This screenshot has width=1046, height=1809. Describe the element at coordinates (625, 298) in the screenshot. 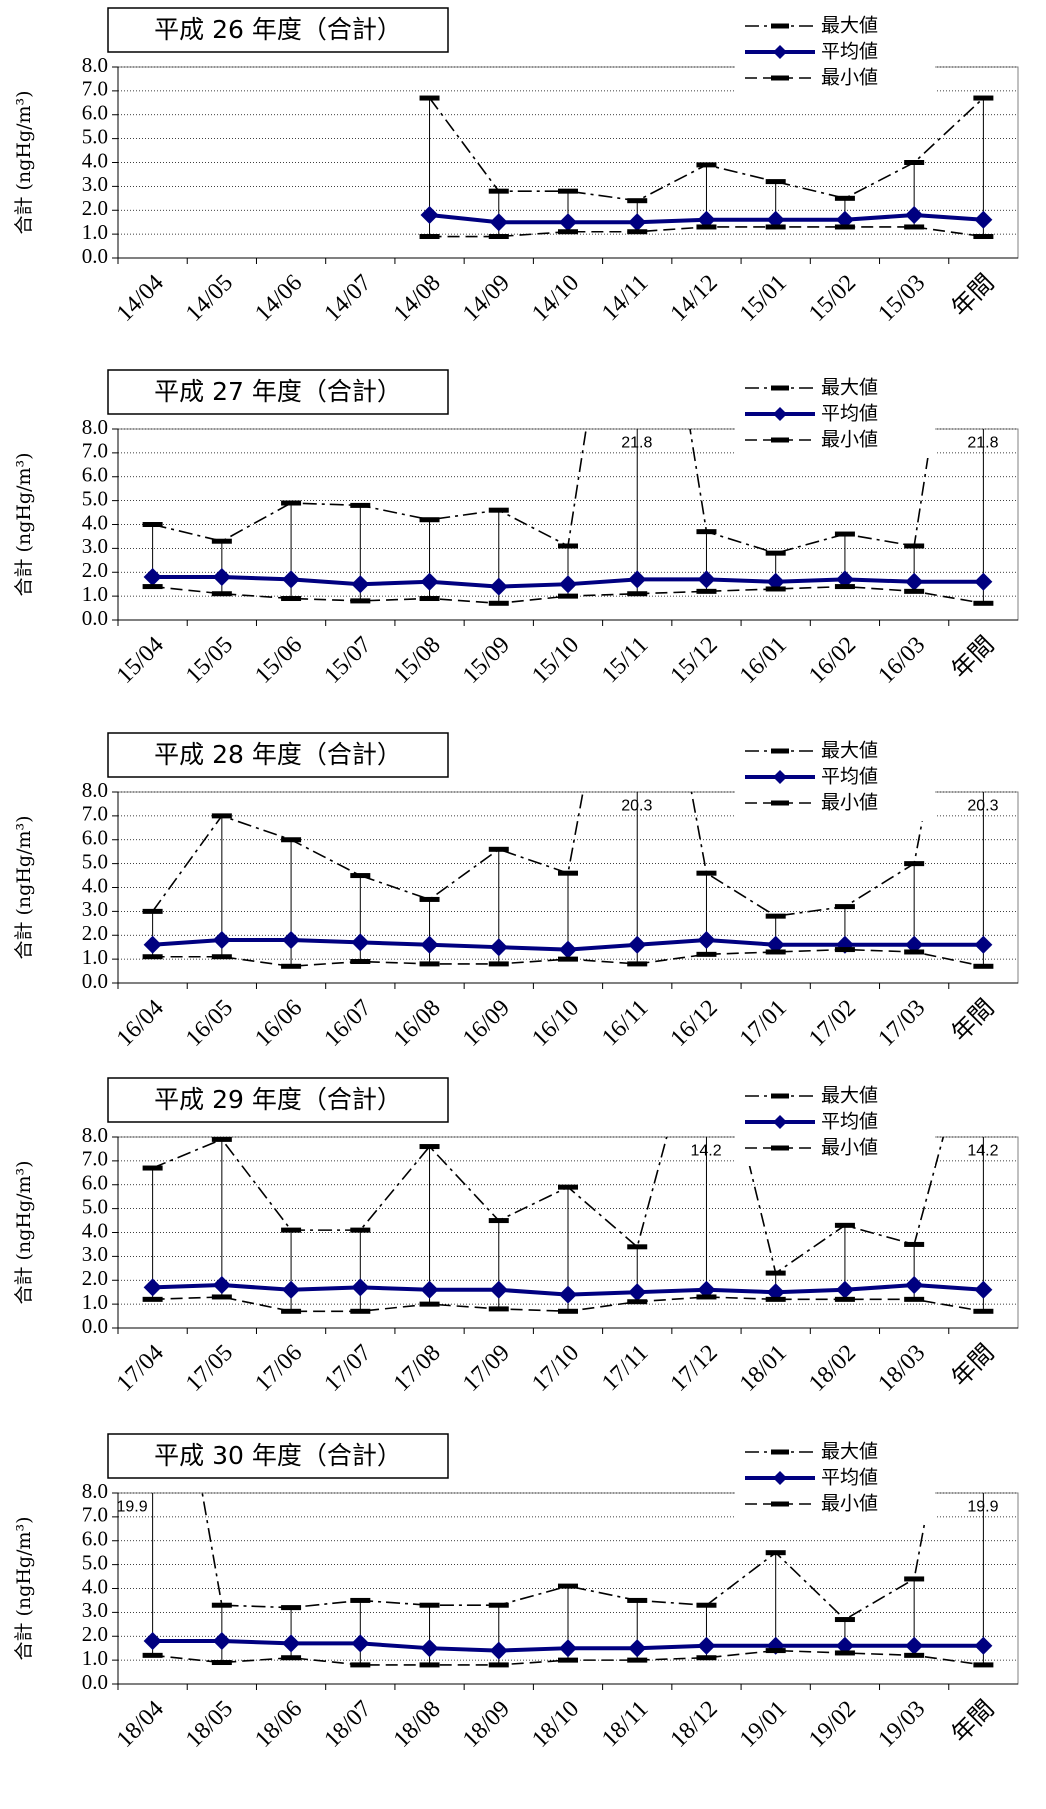

I see `x-tick-label: 14/11` at that location.